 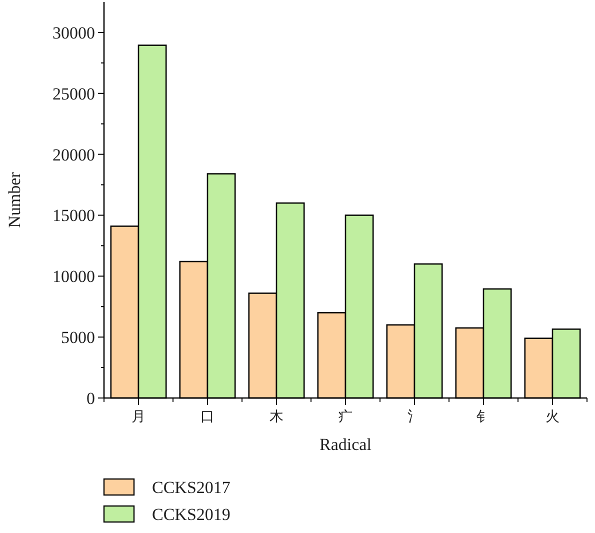 What do you see at coordinates (346, 444) in the screenshot?
I see `x-axis-title: Radical` at bounding box center [346, 444].